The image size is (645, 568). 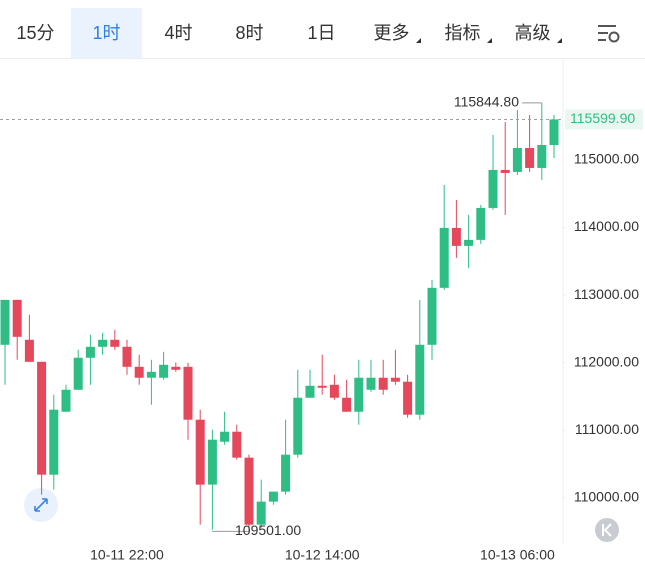 What do you see at coordinates (606, 159) in the screenshot?
I see `y-tick-label: 115000.00` at bounding box center [606, 159].